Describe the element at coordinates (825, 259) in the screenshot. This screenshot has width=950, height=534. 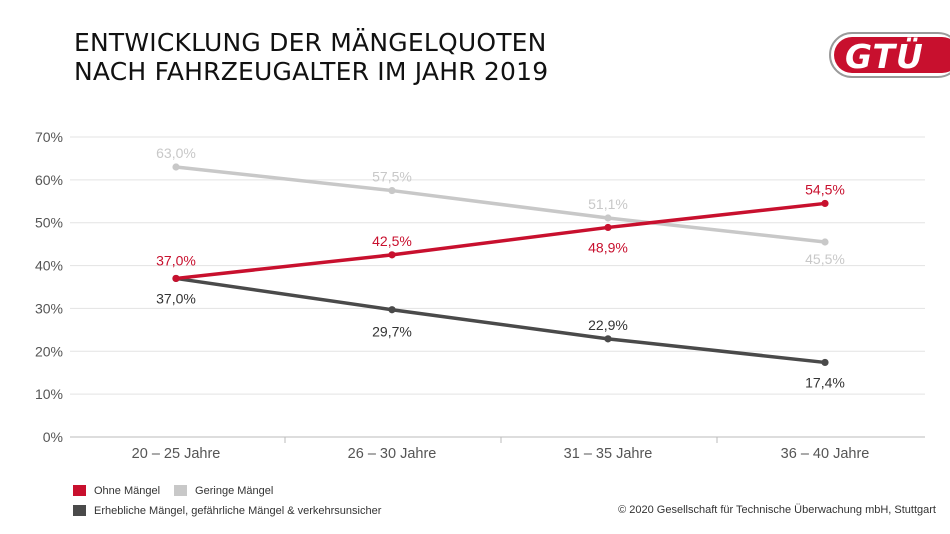
I see `data-label: 45,5%` at that location.